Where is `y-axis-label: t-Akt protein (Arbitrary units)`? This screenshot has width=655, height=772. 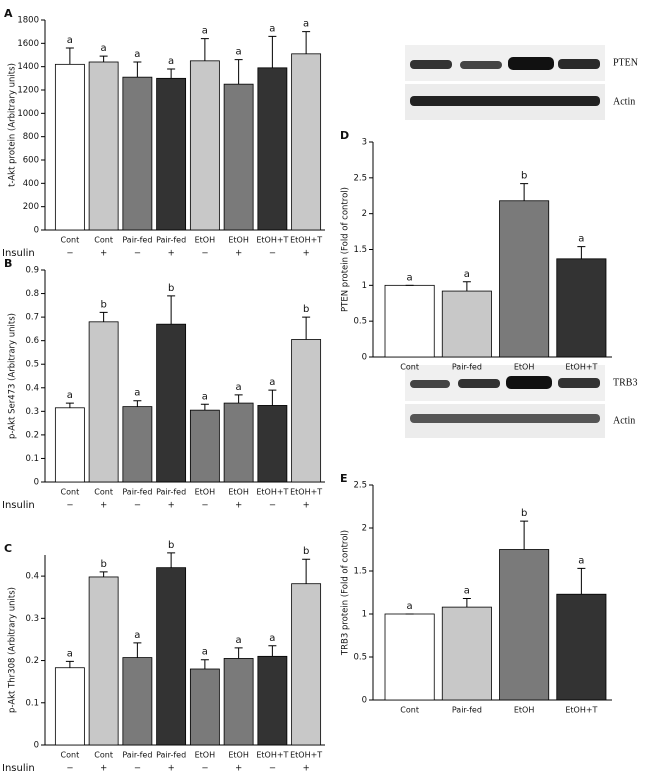 y-axis-label: t-Akt protein (Arbitrary units) is located at coordinates (13, 125).